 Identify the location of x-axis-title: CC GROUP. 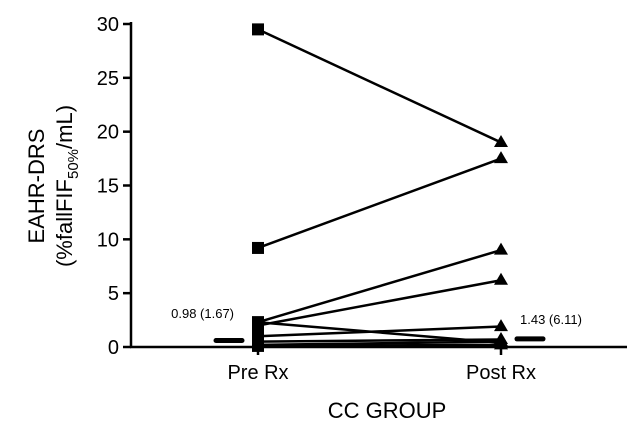
(387, 410).